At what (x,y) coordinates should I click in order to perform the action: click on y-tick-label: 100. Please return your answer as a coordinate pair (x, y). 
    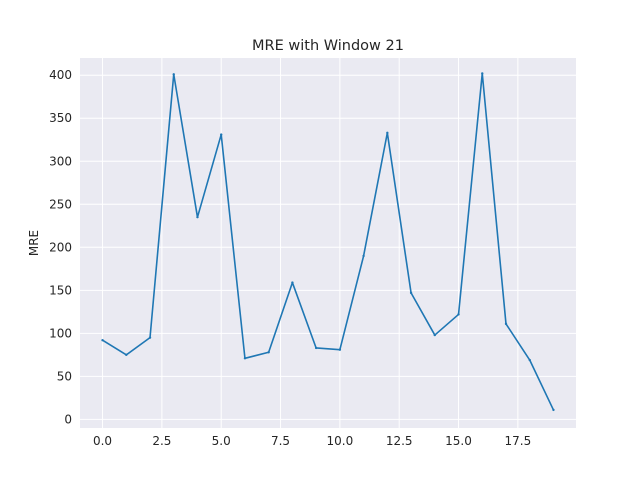
    Looking at the image, I should click on (60, 333).